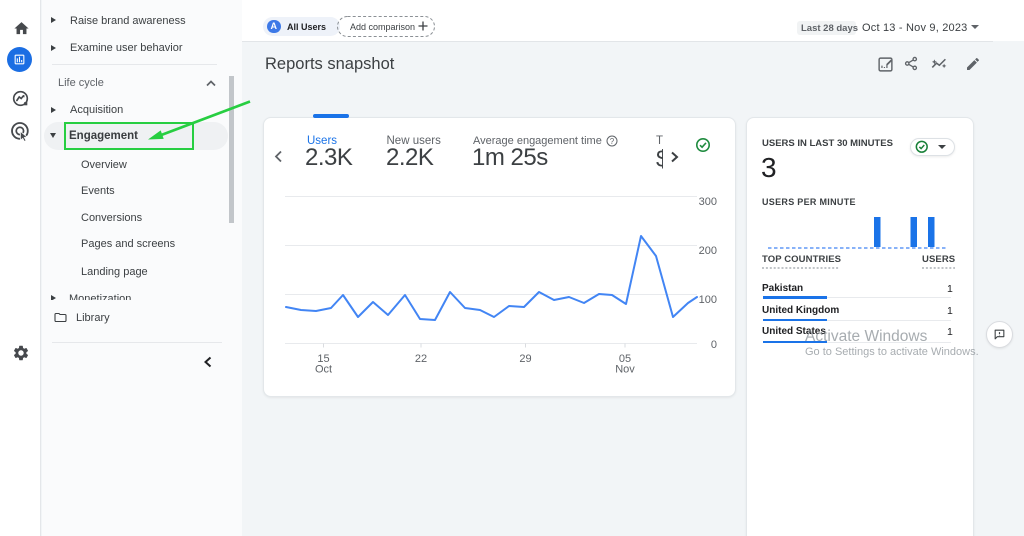 The image size is (1024, 536). Describe the element at coordinates (625, 359) in the screenshot. I see `svg-text: 05` at that location.